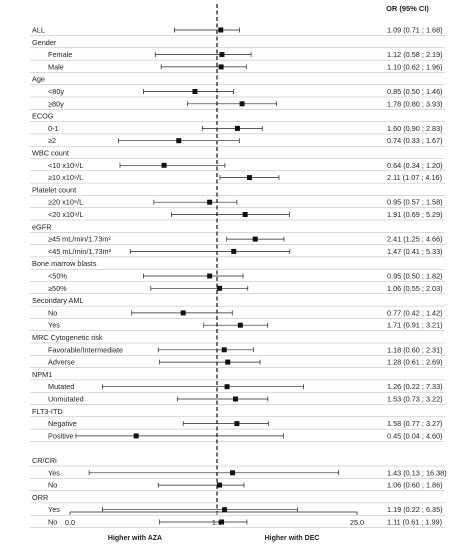 The width and height of the screenshot is (451, 550). I want to click on group-header-label: CR/CRi, so click(44, 460).